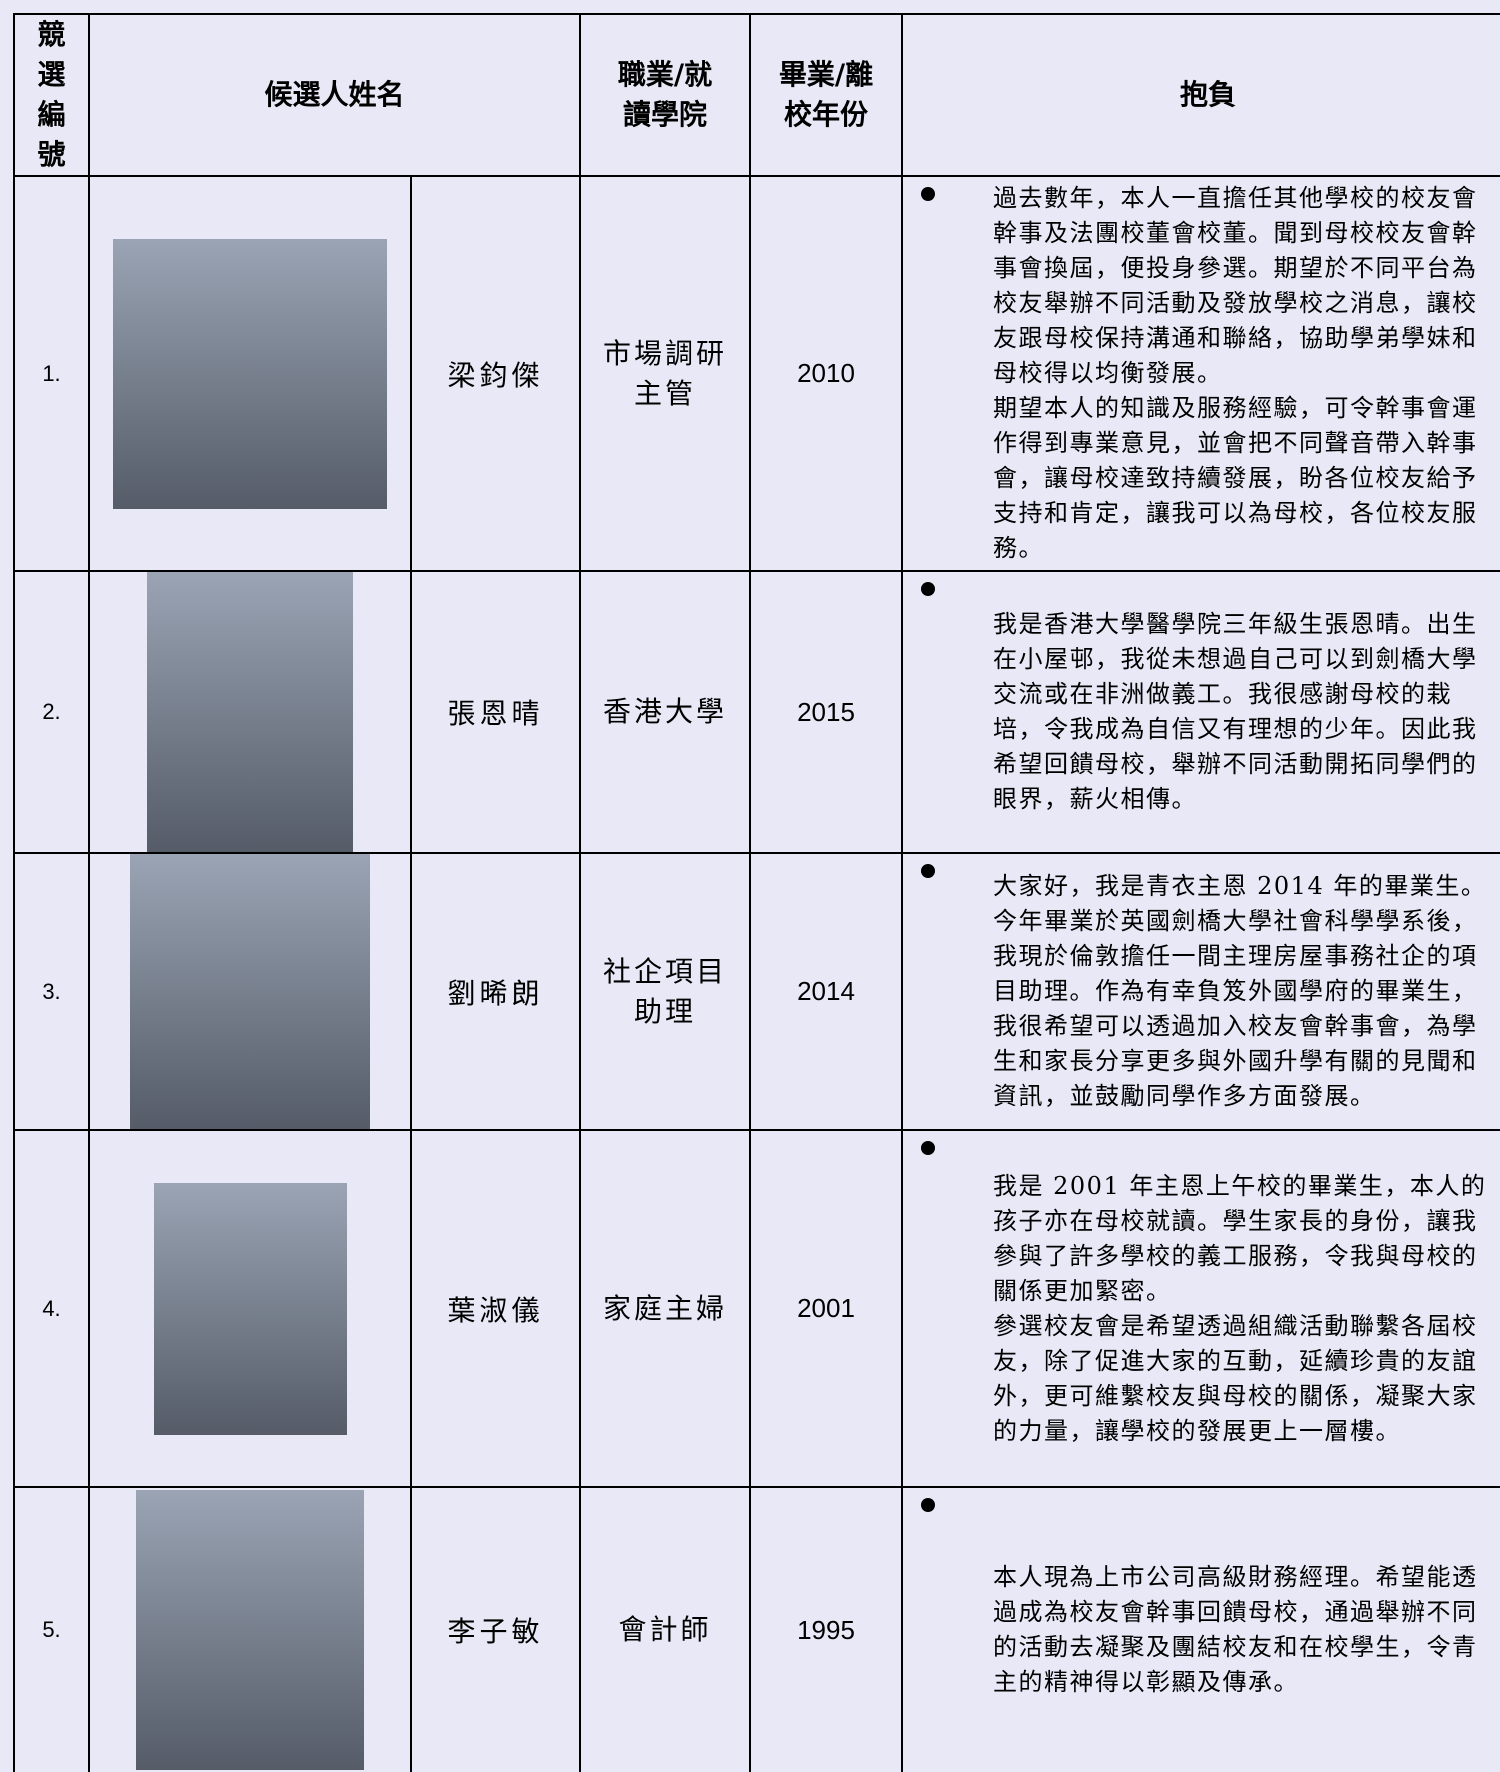 The width and height of the screenshot is (1500, 1772). I want to click on occupation-text: 市場調研主管, so click(665, 373).